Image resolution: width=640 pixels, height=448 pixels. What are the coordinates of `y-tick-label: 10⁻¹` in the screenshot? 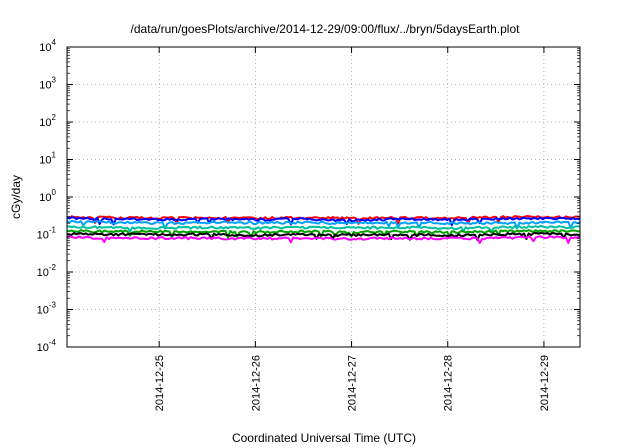 It's located at (47, 234).